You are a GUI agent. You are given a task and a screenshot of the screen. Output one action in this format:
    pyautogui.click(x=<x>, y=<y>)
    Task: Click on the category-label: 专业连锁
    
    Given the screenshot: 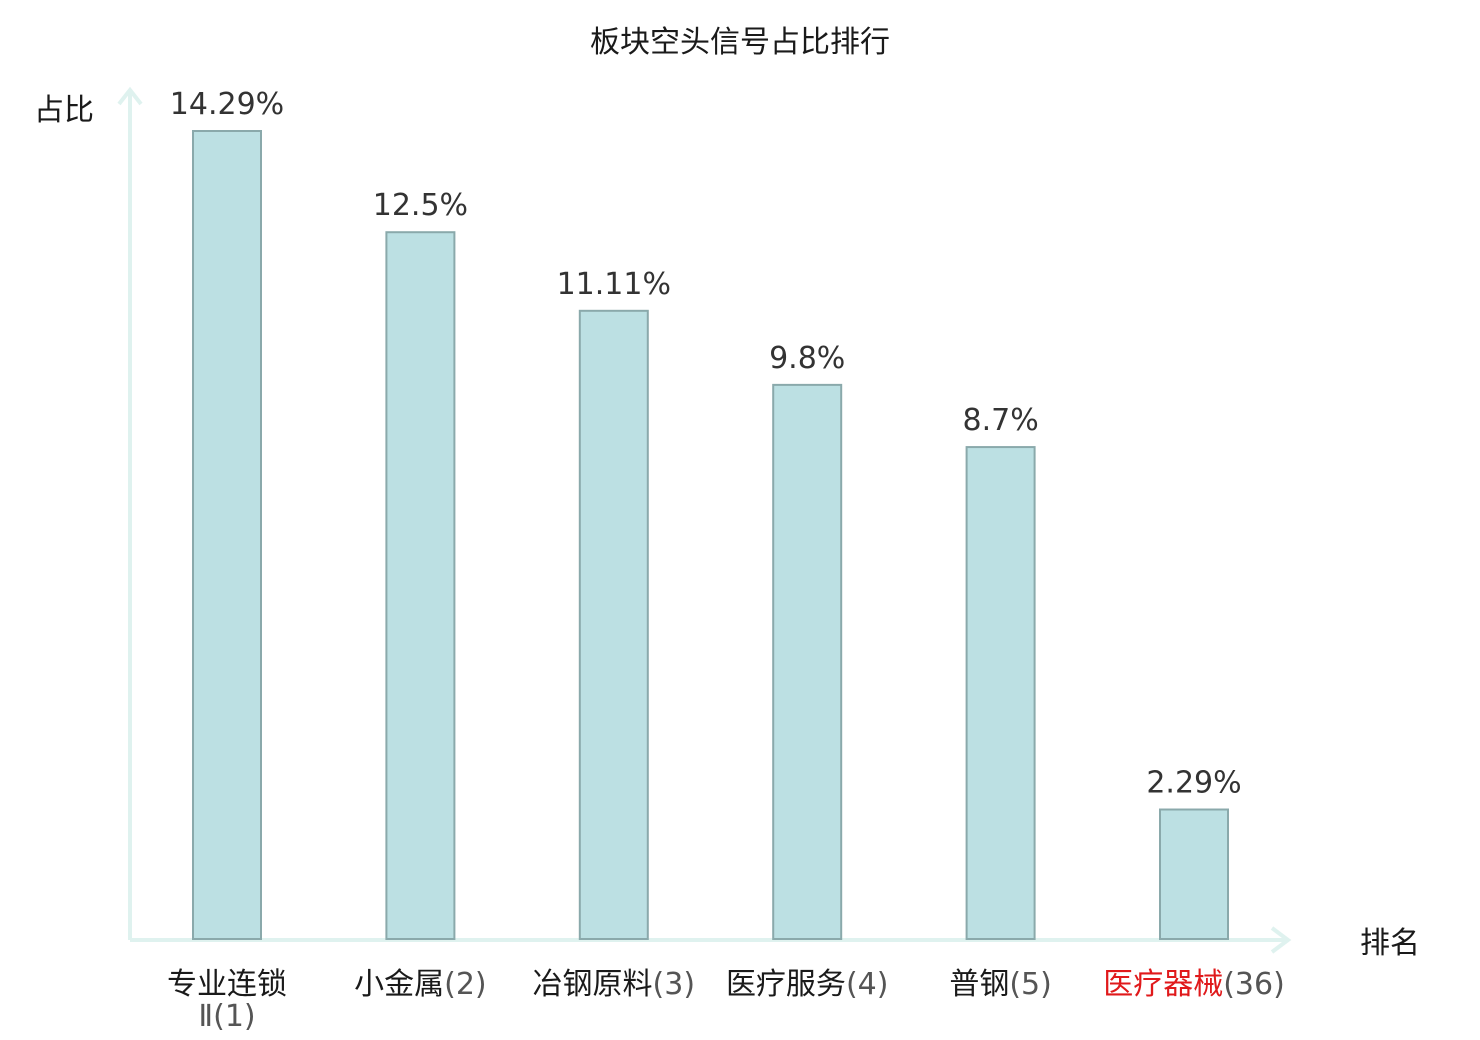 What is the action you would take?
    pyautogui.click(x=227, y=984)
    